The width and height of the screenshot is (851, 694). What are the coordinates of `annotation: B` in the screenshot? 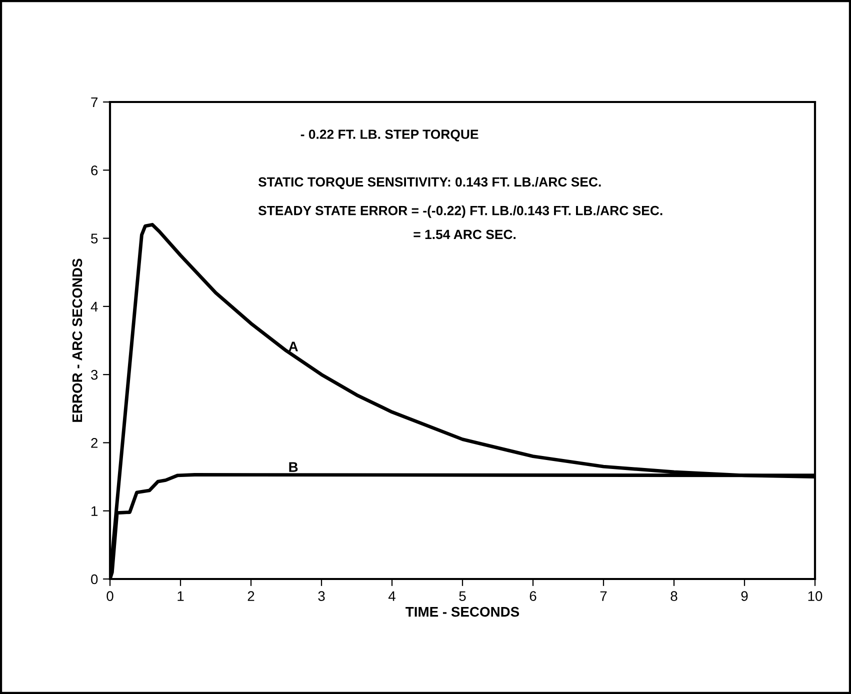 It's located at (293, 467).